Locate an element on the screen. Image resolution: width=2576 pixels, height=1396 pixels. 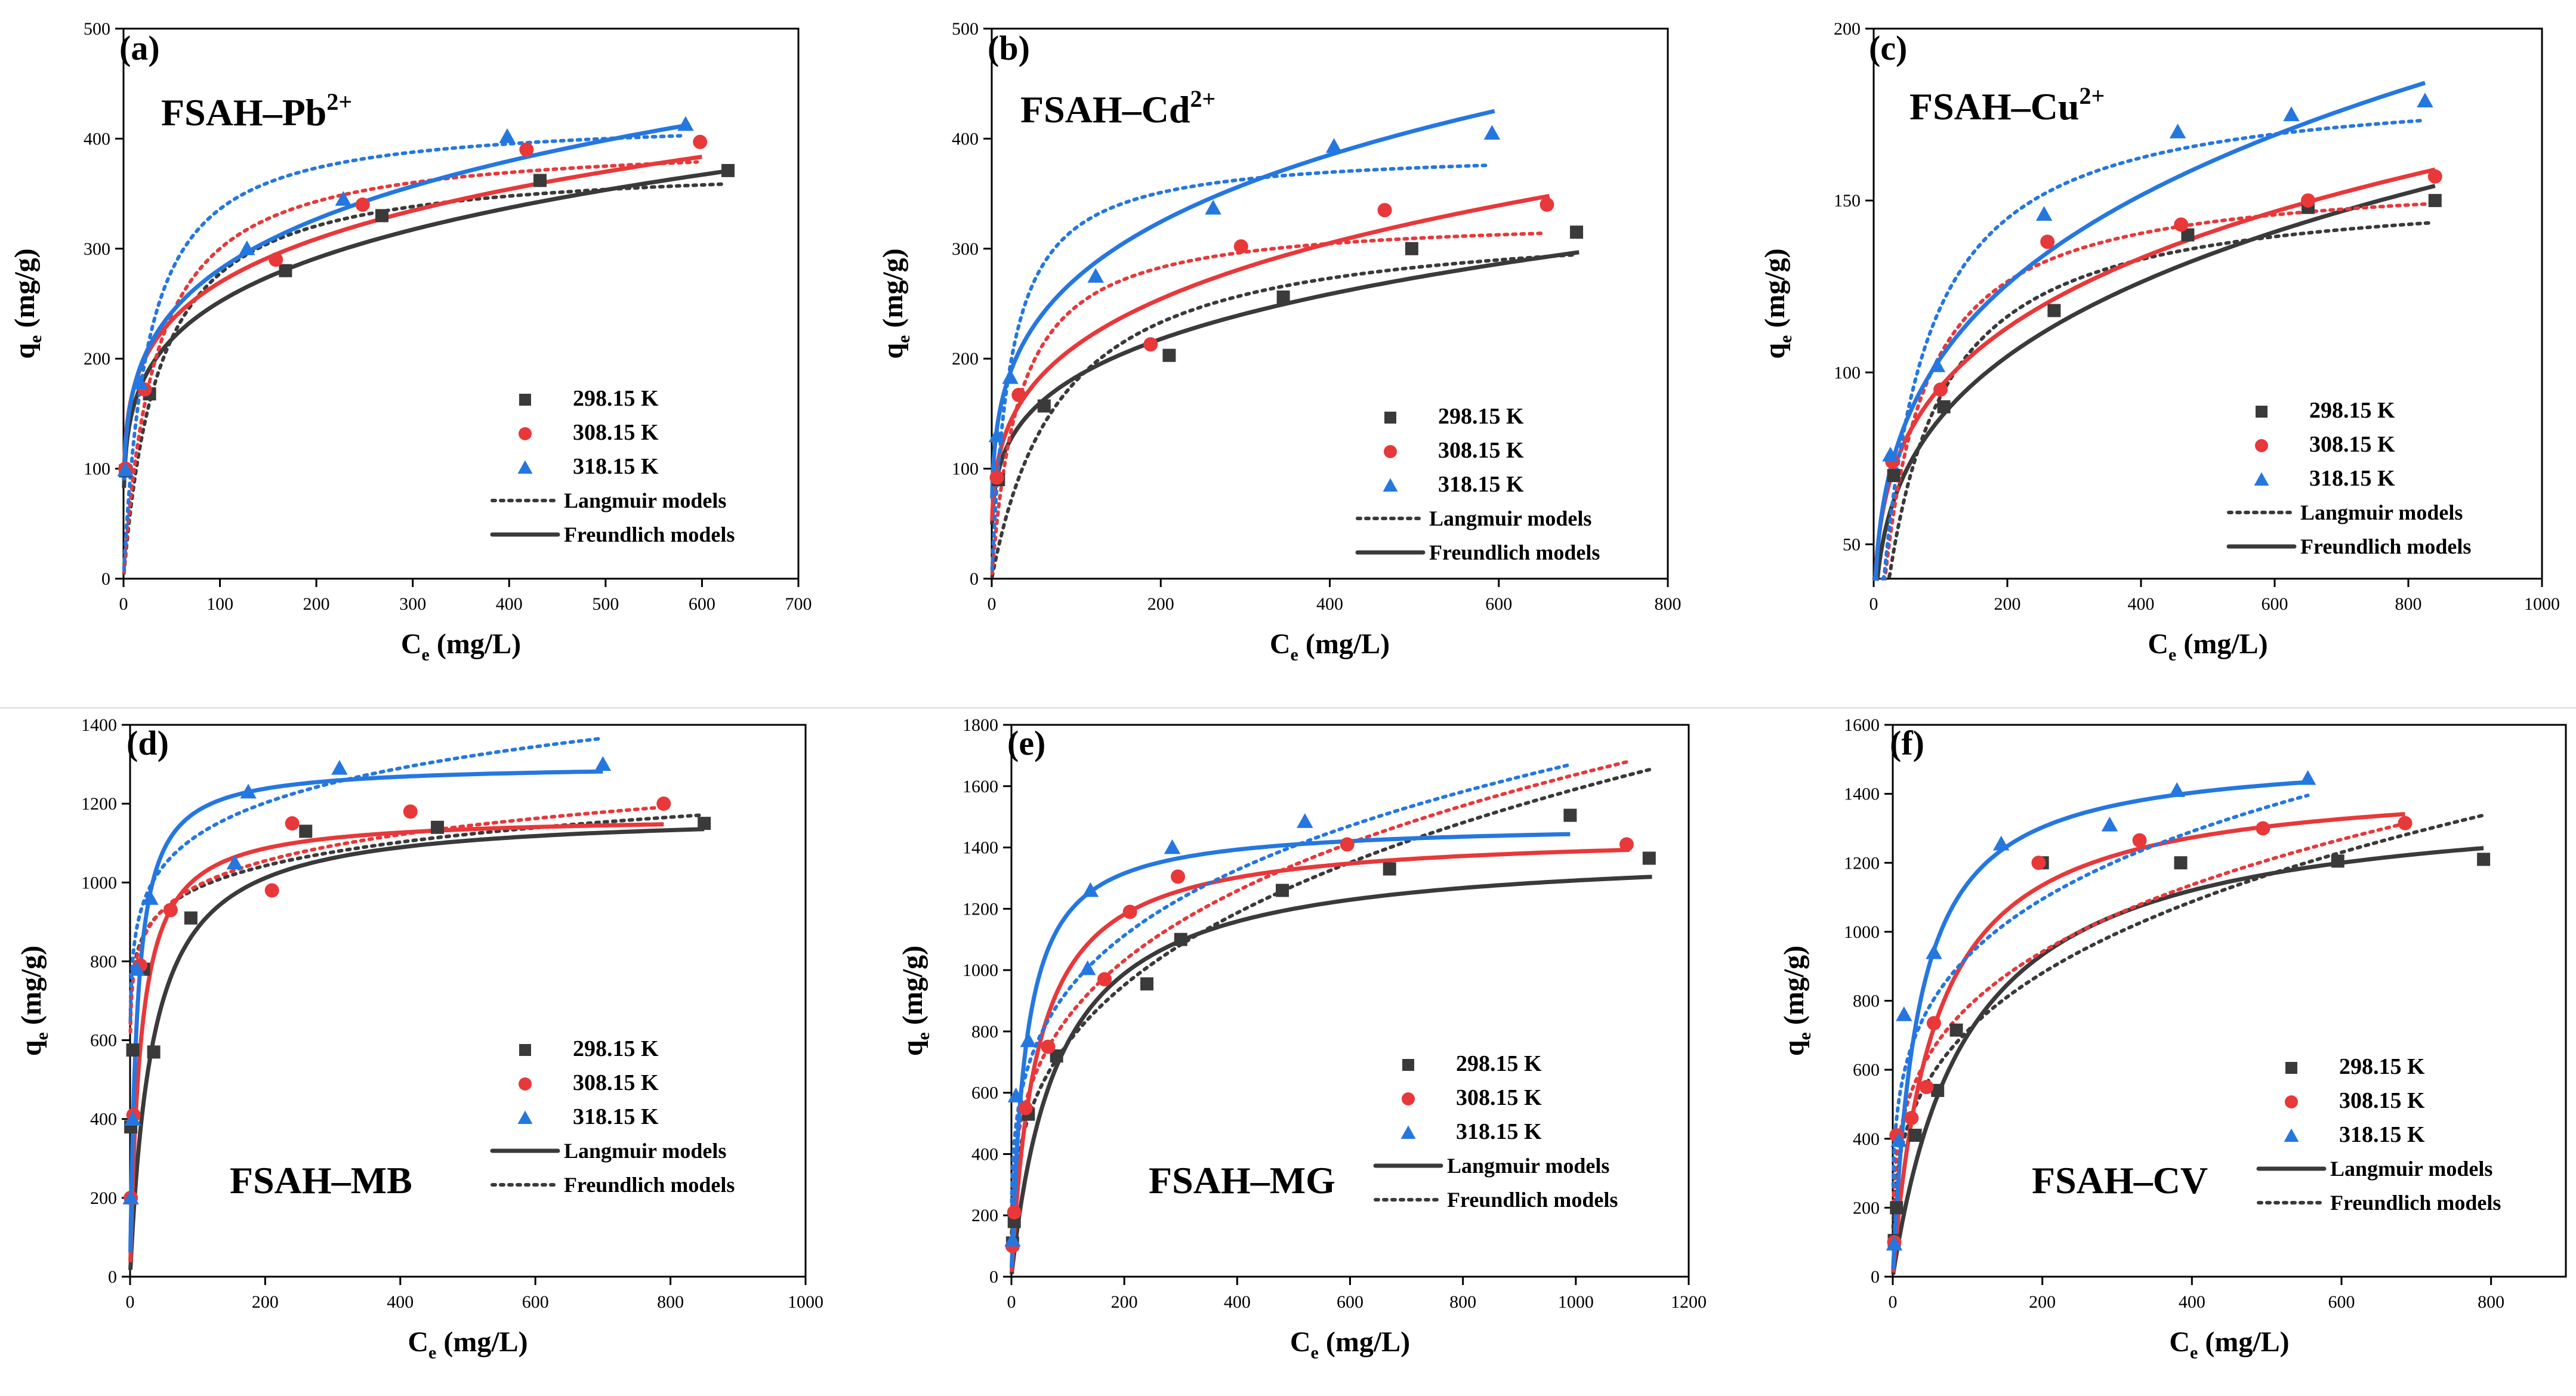
plot-frame is located at coordinates (461, 303).